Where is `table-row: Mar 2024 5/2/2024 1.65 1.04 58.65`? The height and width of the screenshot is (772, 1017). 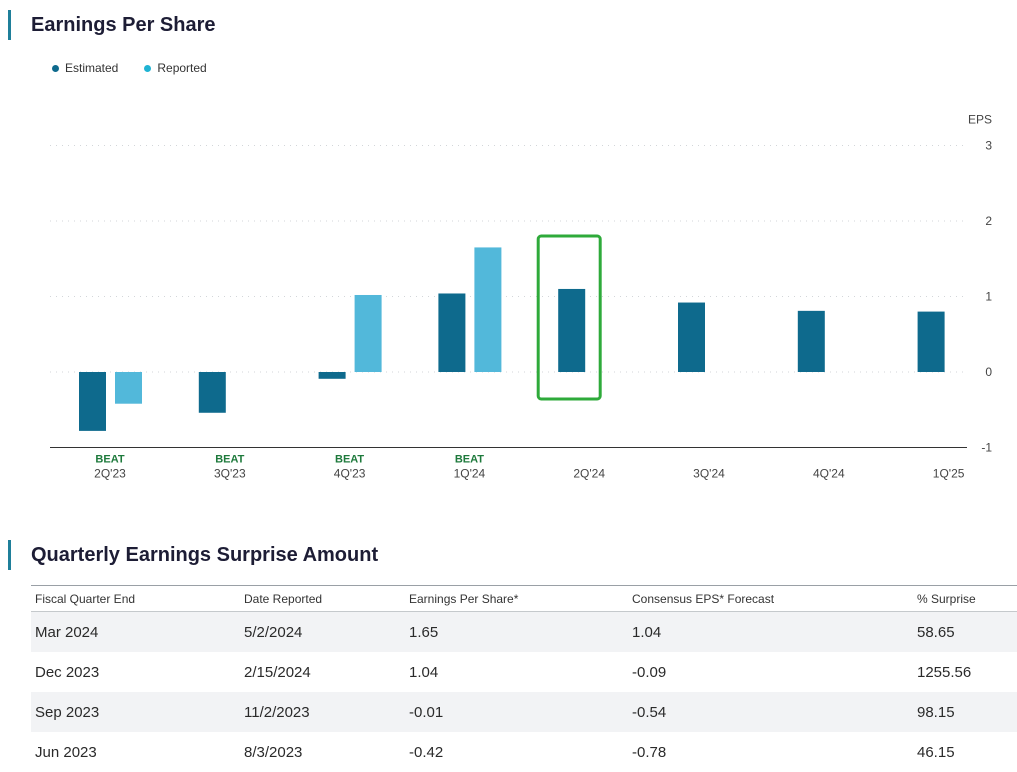 table-row: Mar 2024 5/2/2024 1.65 1.04 58.65 is located at coordinates (524, 631).